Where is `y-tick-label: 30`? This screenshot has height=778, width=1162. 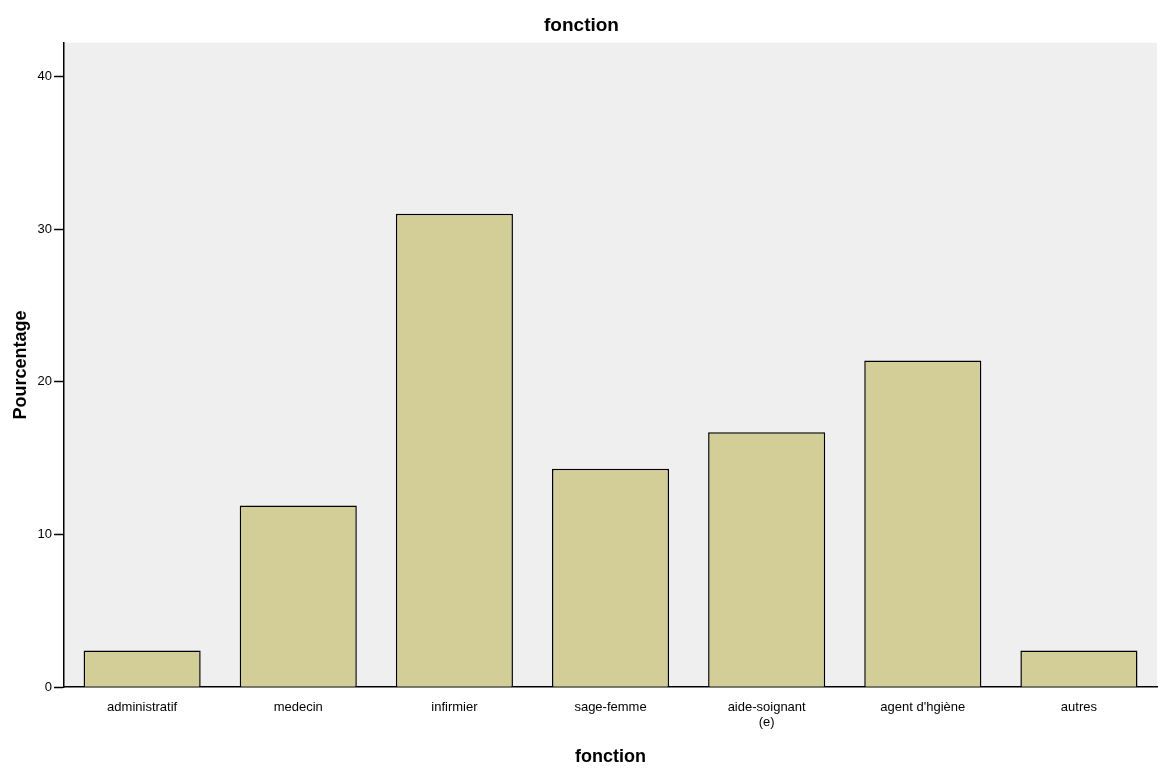
y-tick-label: 30 is located at coordinates (45, 228).